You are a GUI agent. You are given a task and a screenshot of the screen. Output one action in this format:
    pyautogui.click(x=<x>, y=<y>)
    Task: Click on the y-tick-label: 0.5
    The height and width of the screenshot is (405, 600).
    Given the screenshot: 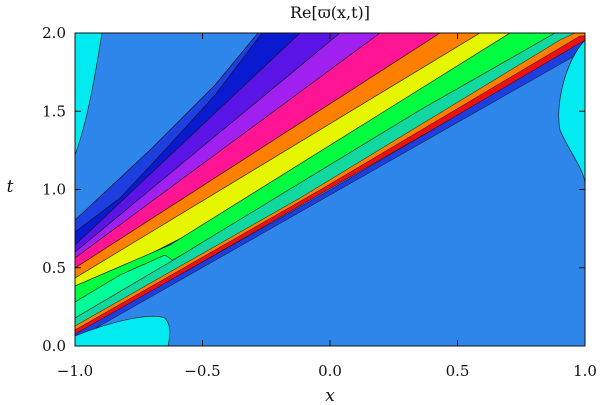 What is the action you would take?
    pyautogui.click(x=54, y=268)
    